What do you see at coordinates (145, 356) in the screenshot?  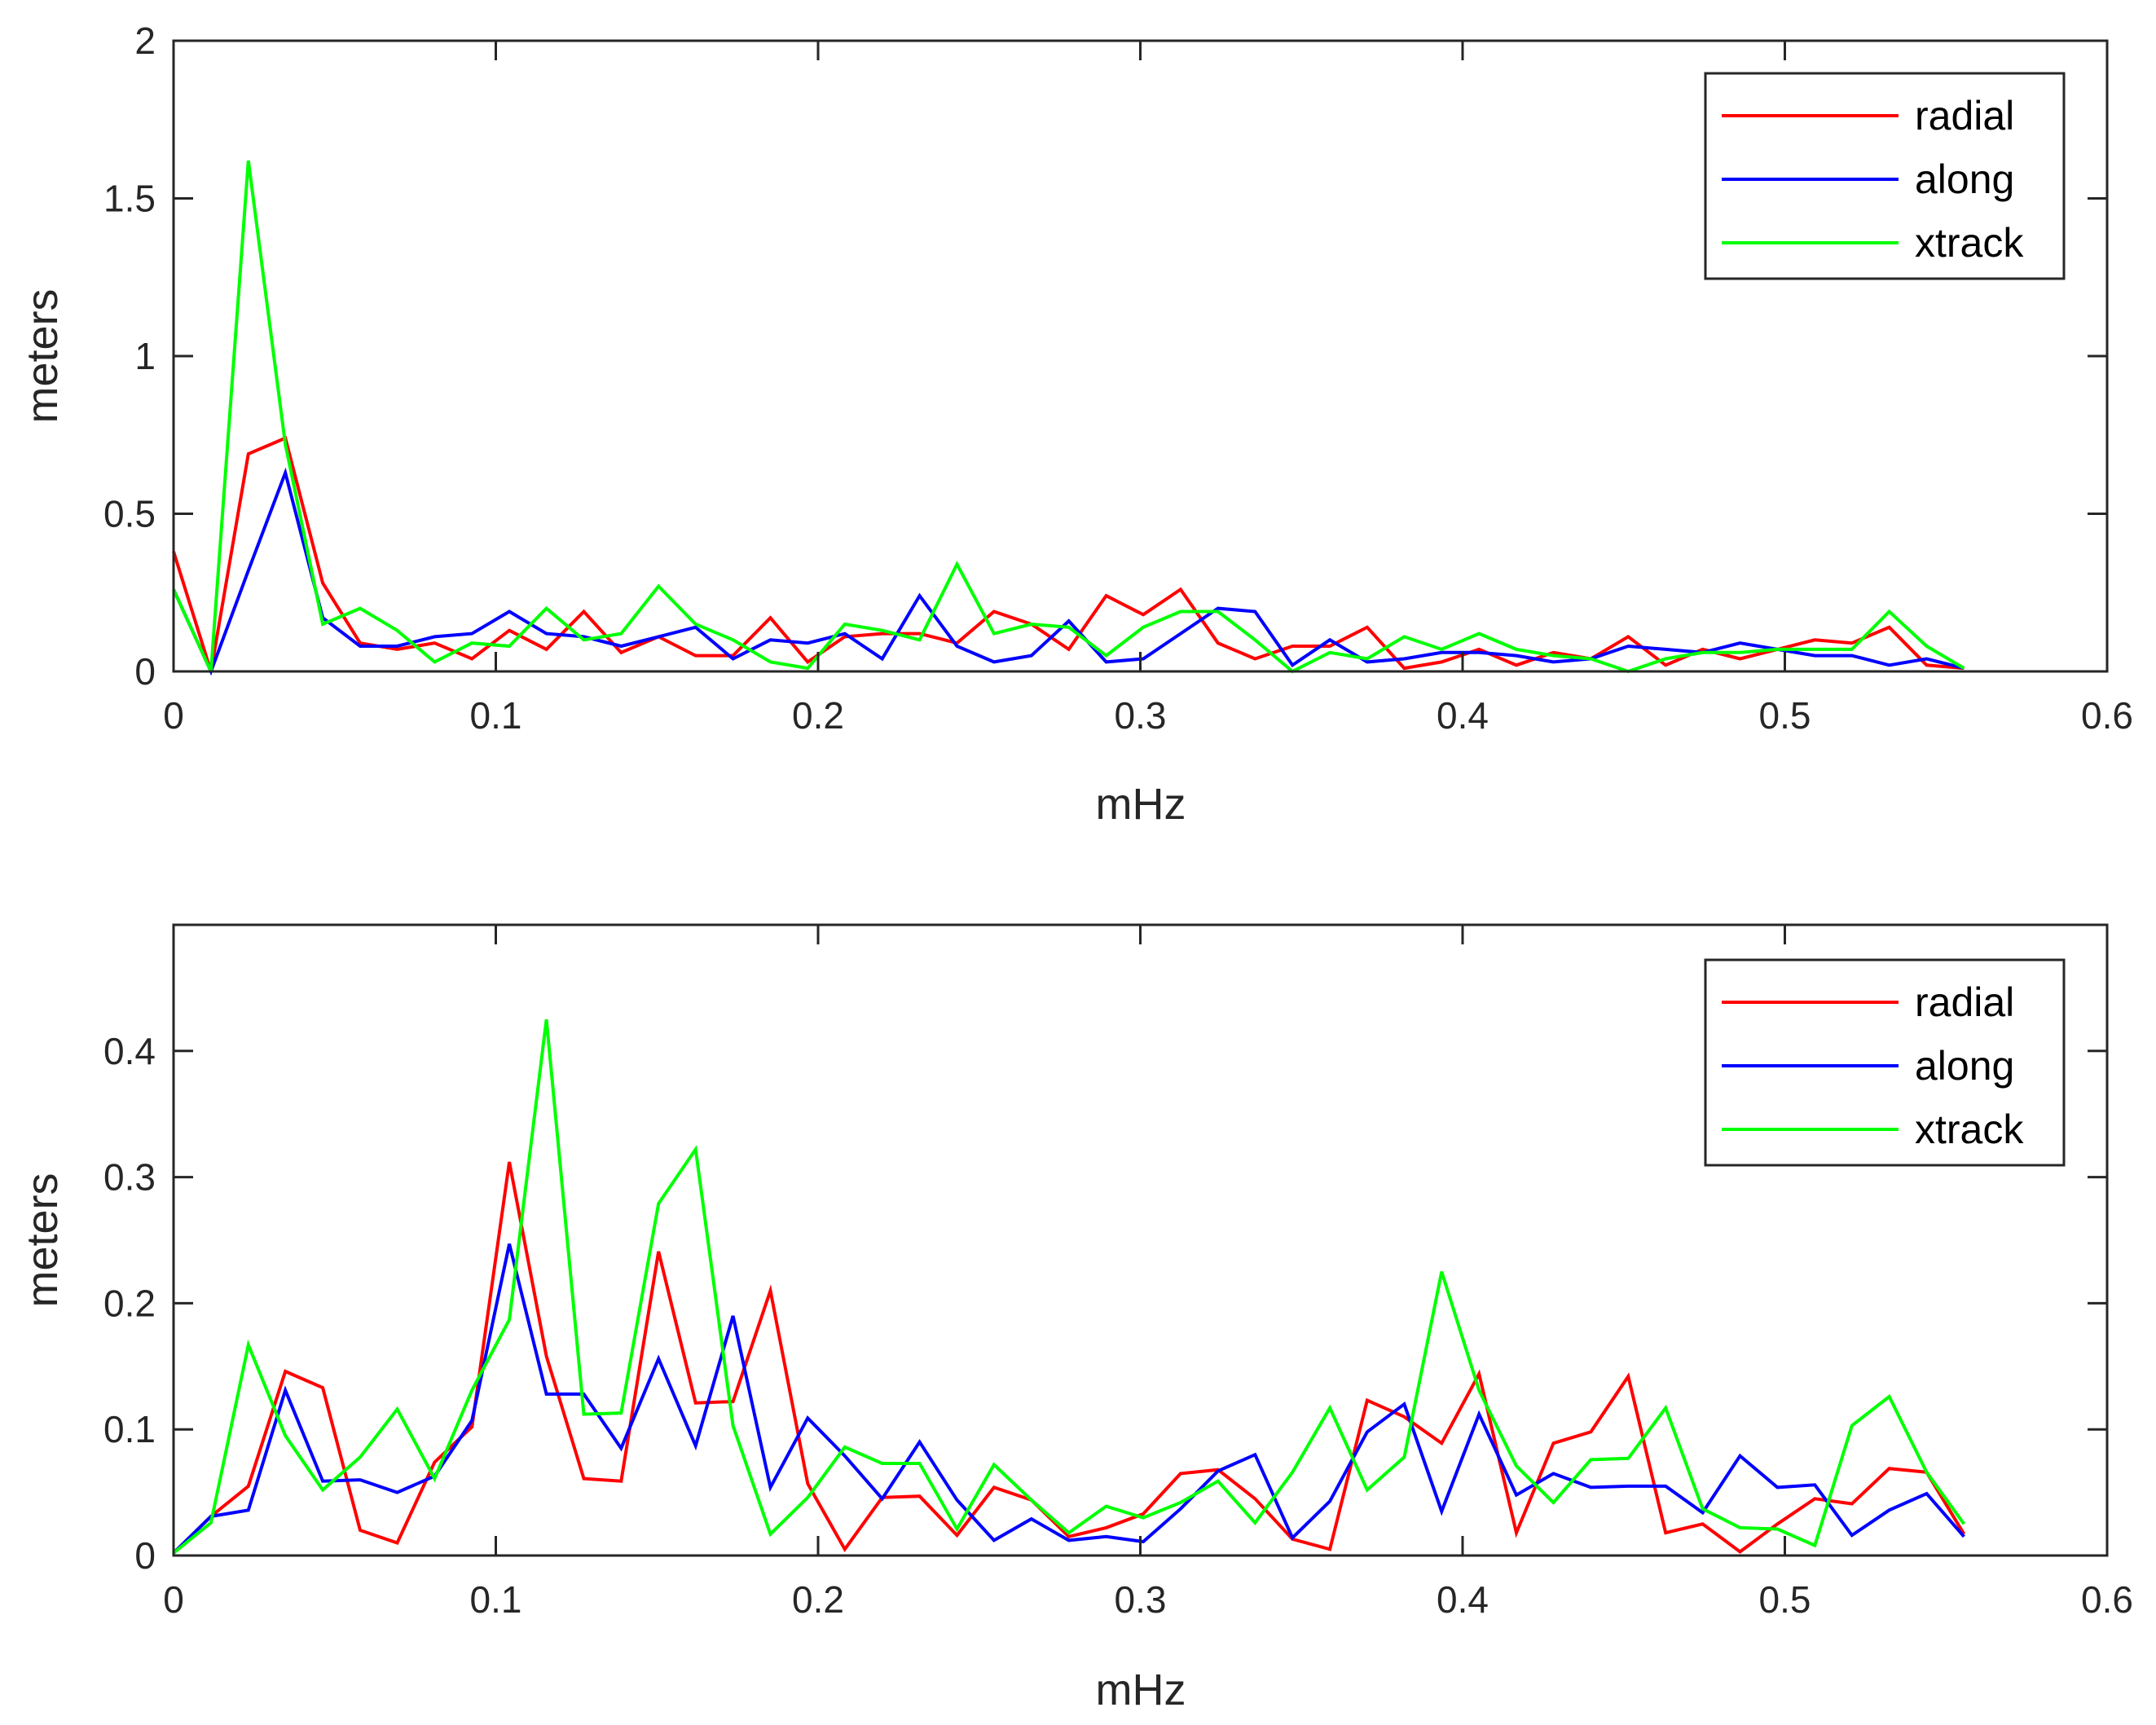 I see `y-tick-label: 1` at bounding box center [145, 356].